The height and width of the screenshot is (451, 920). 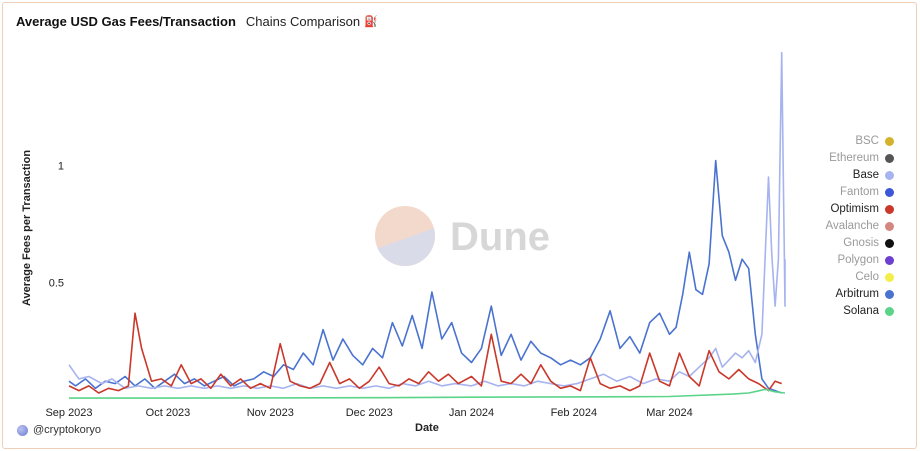 What do you see at coordinates (22, 430) in the screenshot?
I see `author-avatar-icon` at bounding box center [22, 430].